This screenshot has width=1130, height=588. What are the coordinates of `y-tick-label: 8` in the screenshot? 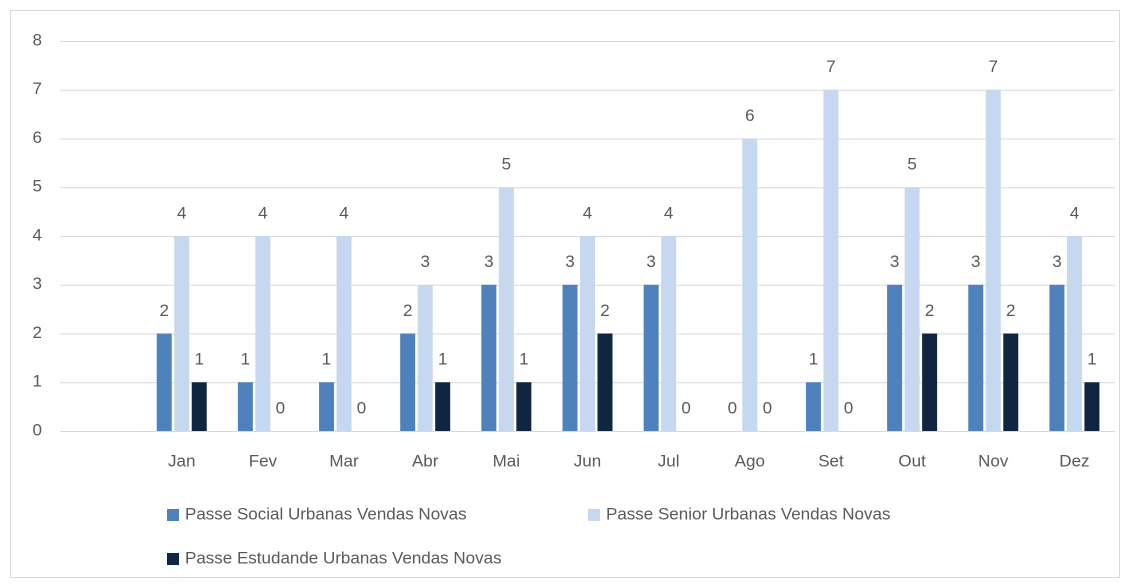 It's located at (37, 39).